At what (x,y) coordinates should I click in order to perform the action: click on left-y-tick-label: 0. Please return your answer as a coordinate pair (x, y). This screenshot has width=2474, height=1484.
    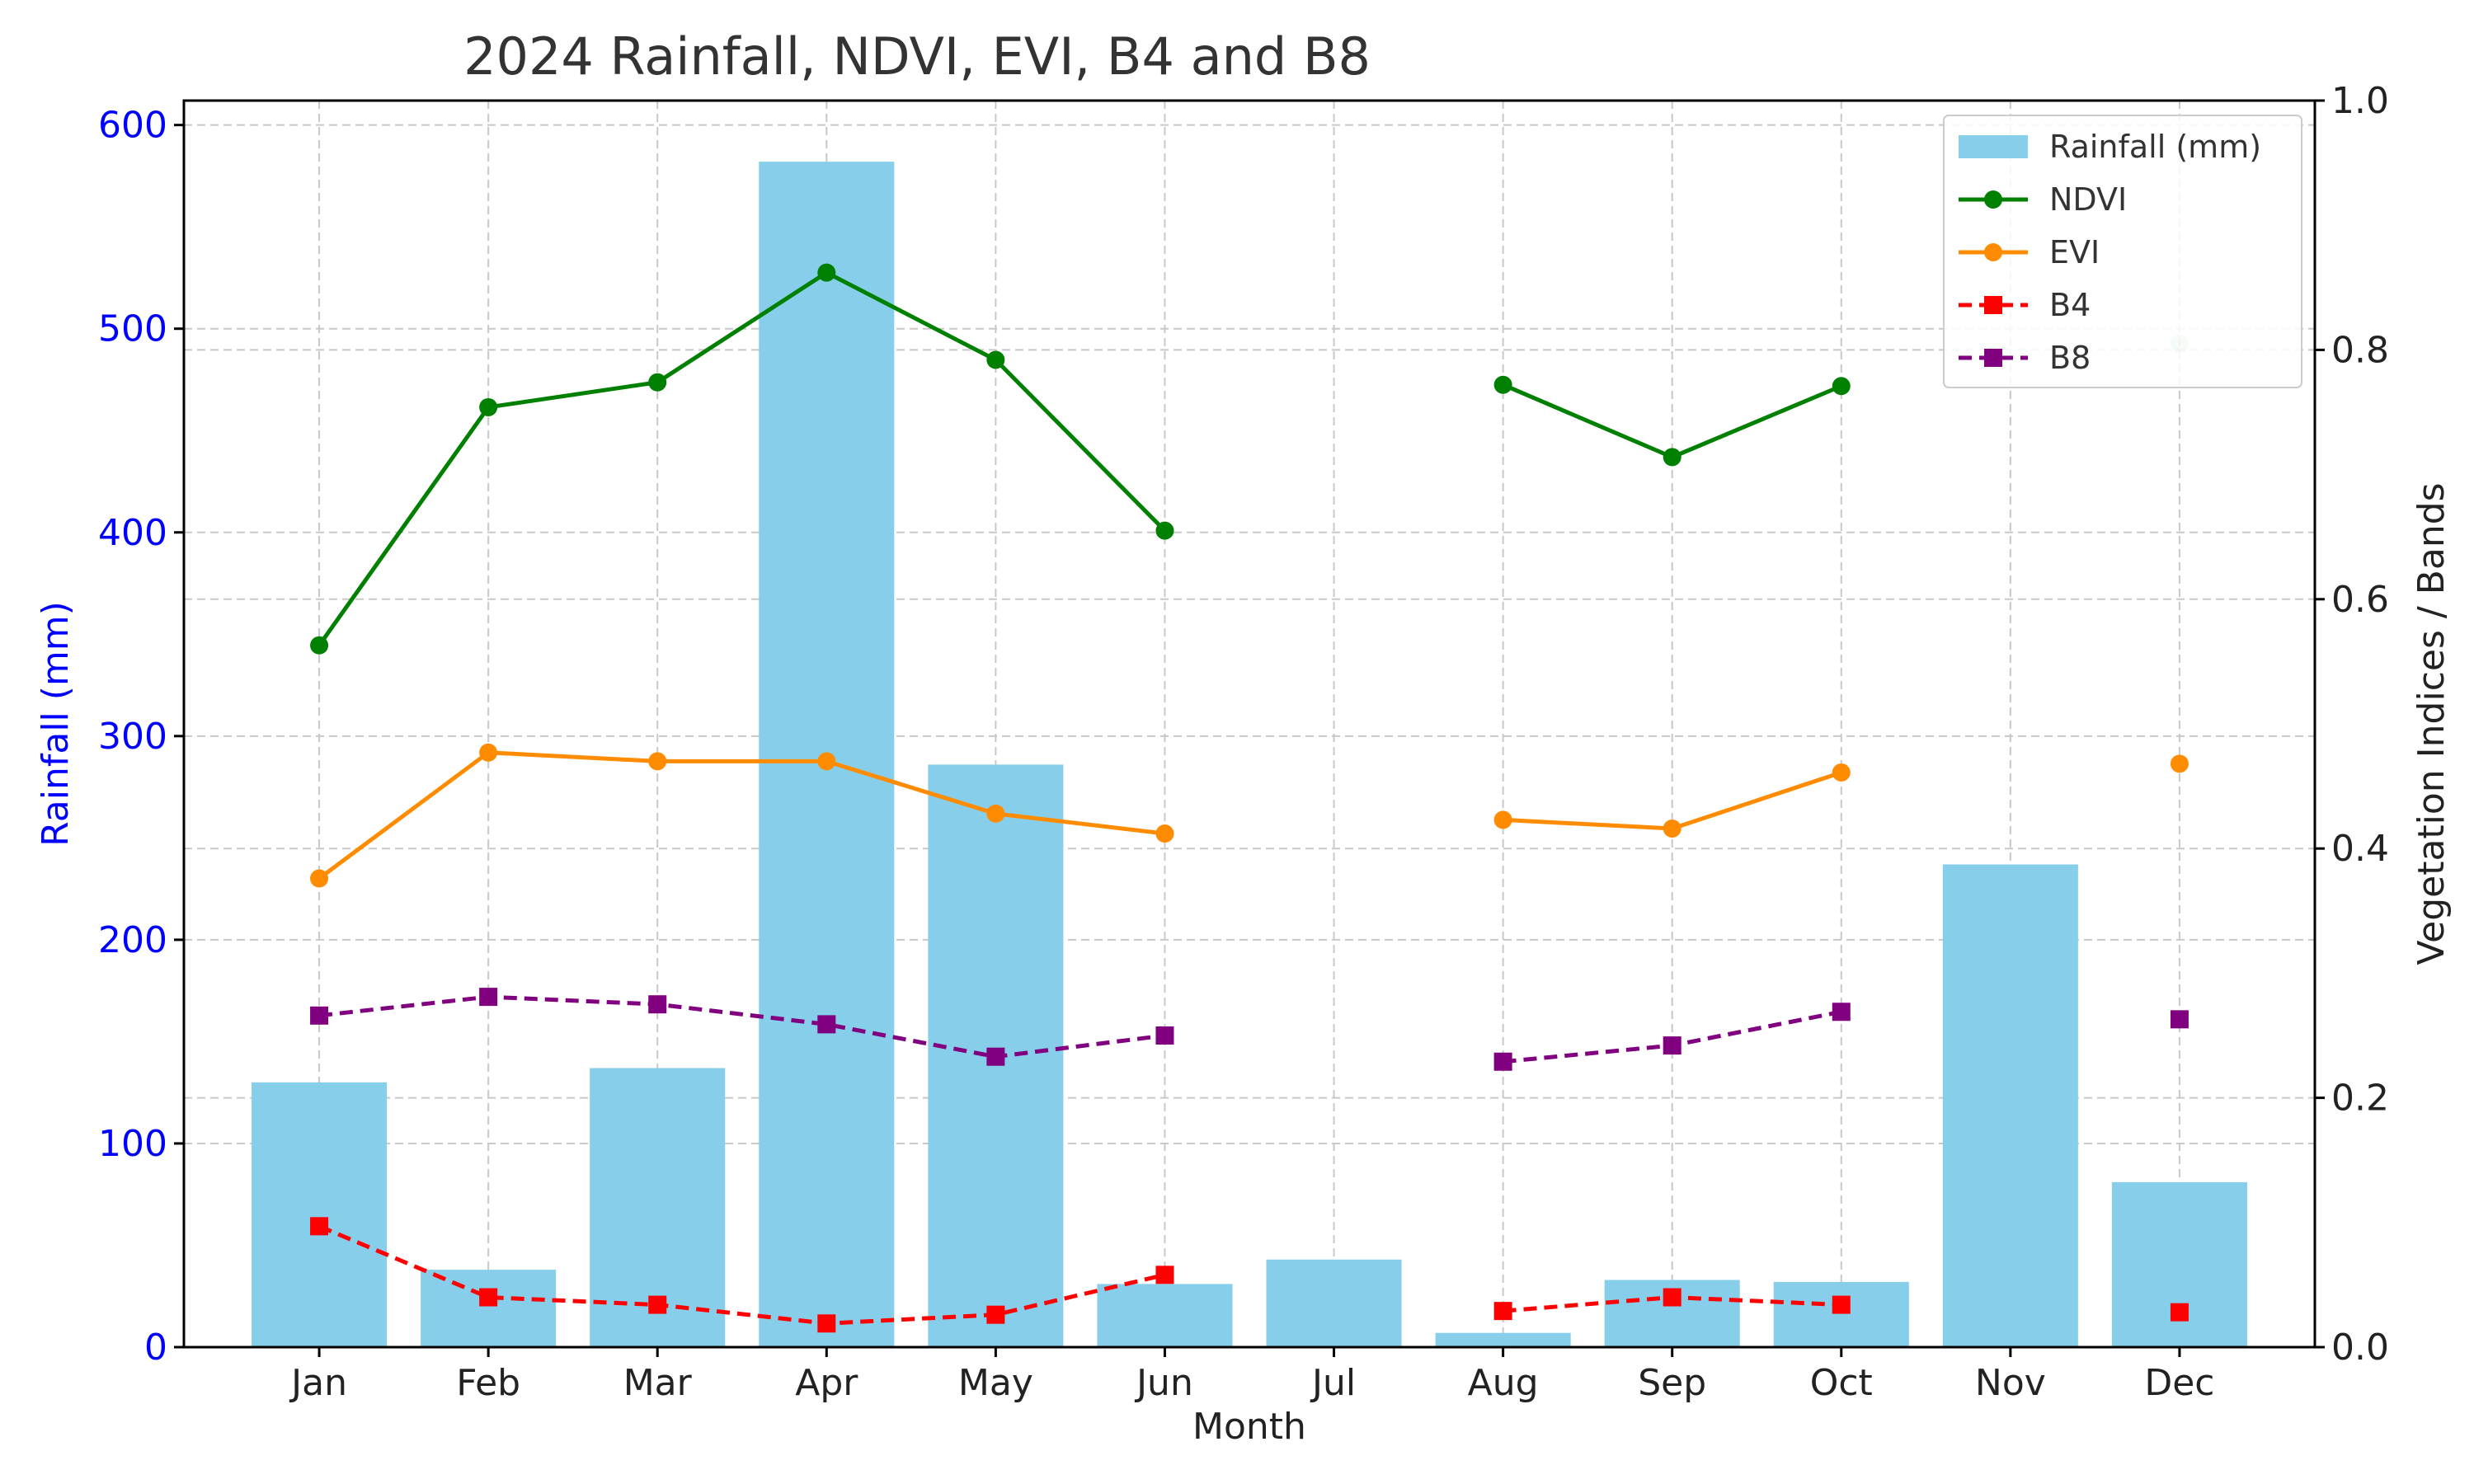
    Looking at the image, I should click on (155, 1348).